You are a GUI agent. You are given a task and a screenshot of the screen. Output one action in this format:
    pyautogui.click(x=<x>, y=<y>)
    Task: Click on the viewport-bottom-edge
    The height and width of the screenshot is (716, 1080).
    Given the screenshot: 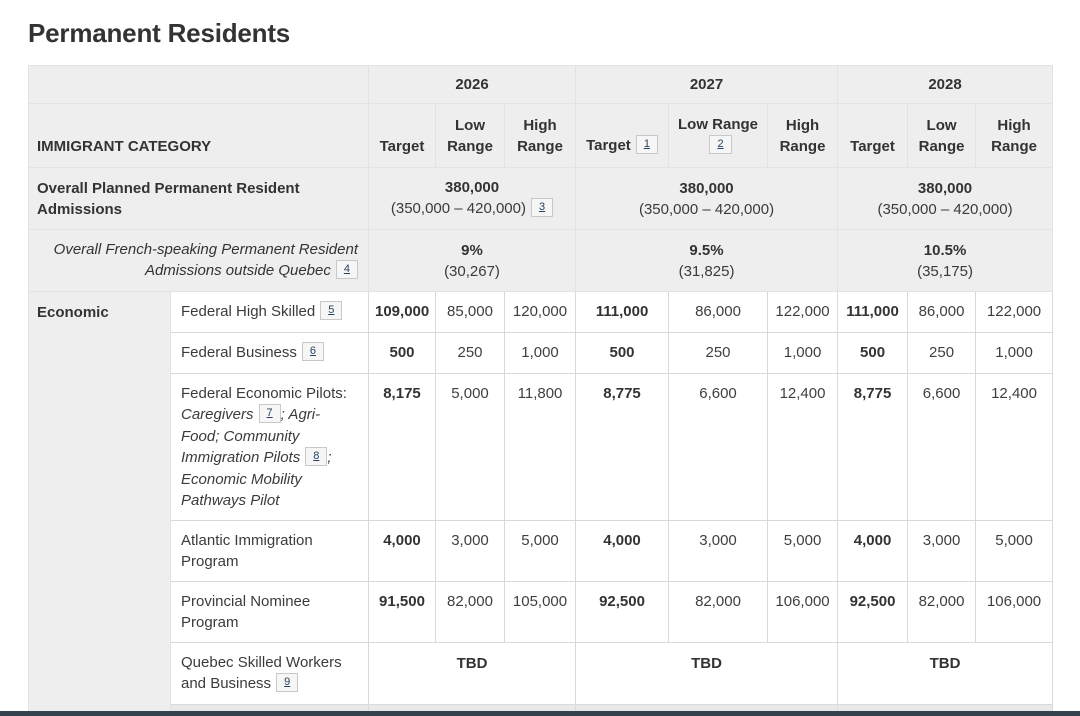 What is the action you would take?
    pyautogui.click(x=540, y=713)
    